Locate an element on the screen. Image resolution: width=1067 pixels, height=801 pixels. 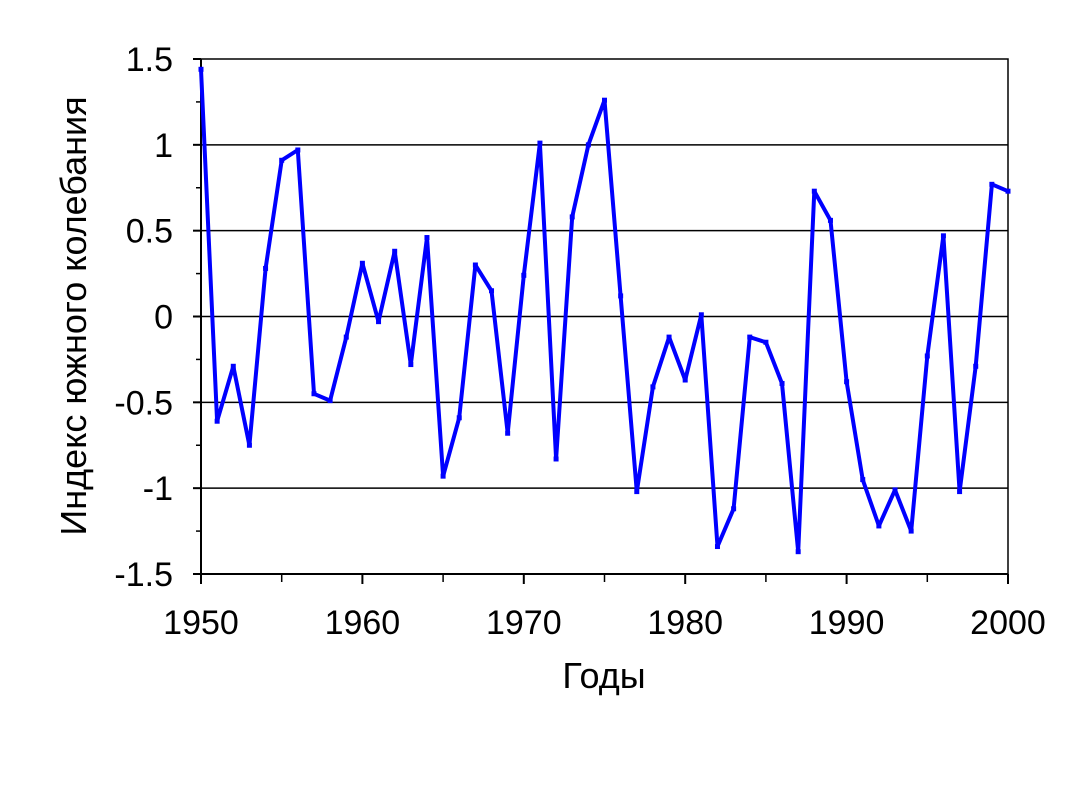
x-tick-label: 1960 is located at coordinates (363, 623).